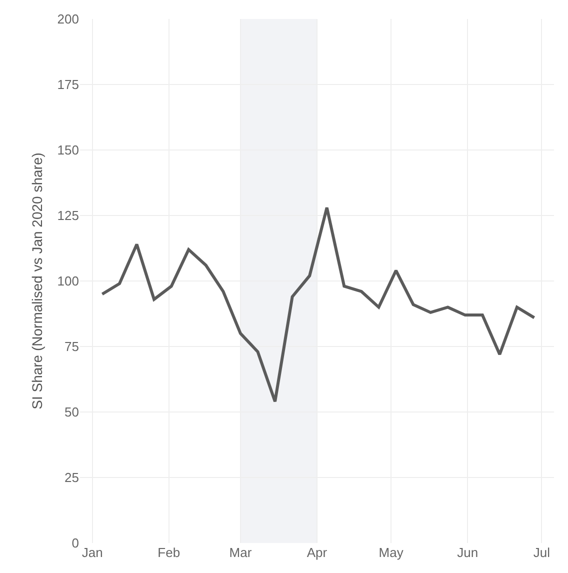 The height and width of the screenshot is (573, 568). What do you see at coordinates (71, 412) in the screenshot?
I see `y-tick-label: 50` at bounding box center [71, 412].